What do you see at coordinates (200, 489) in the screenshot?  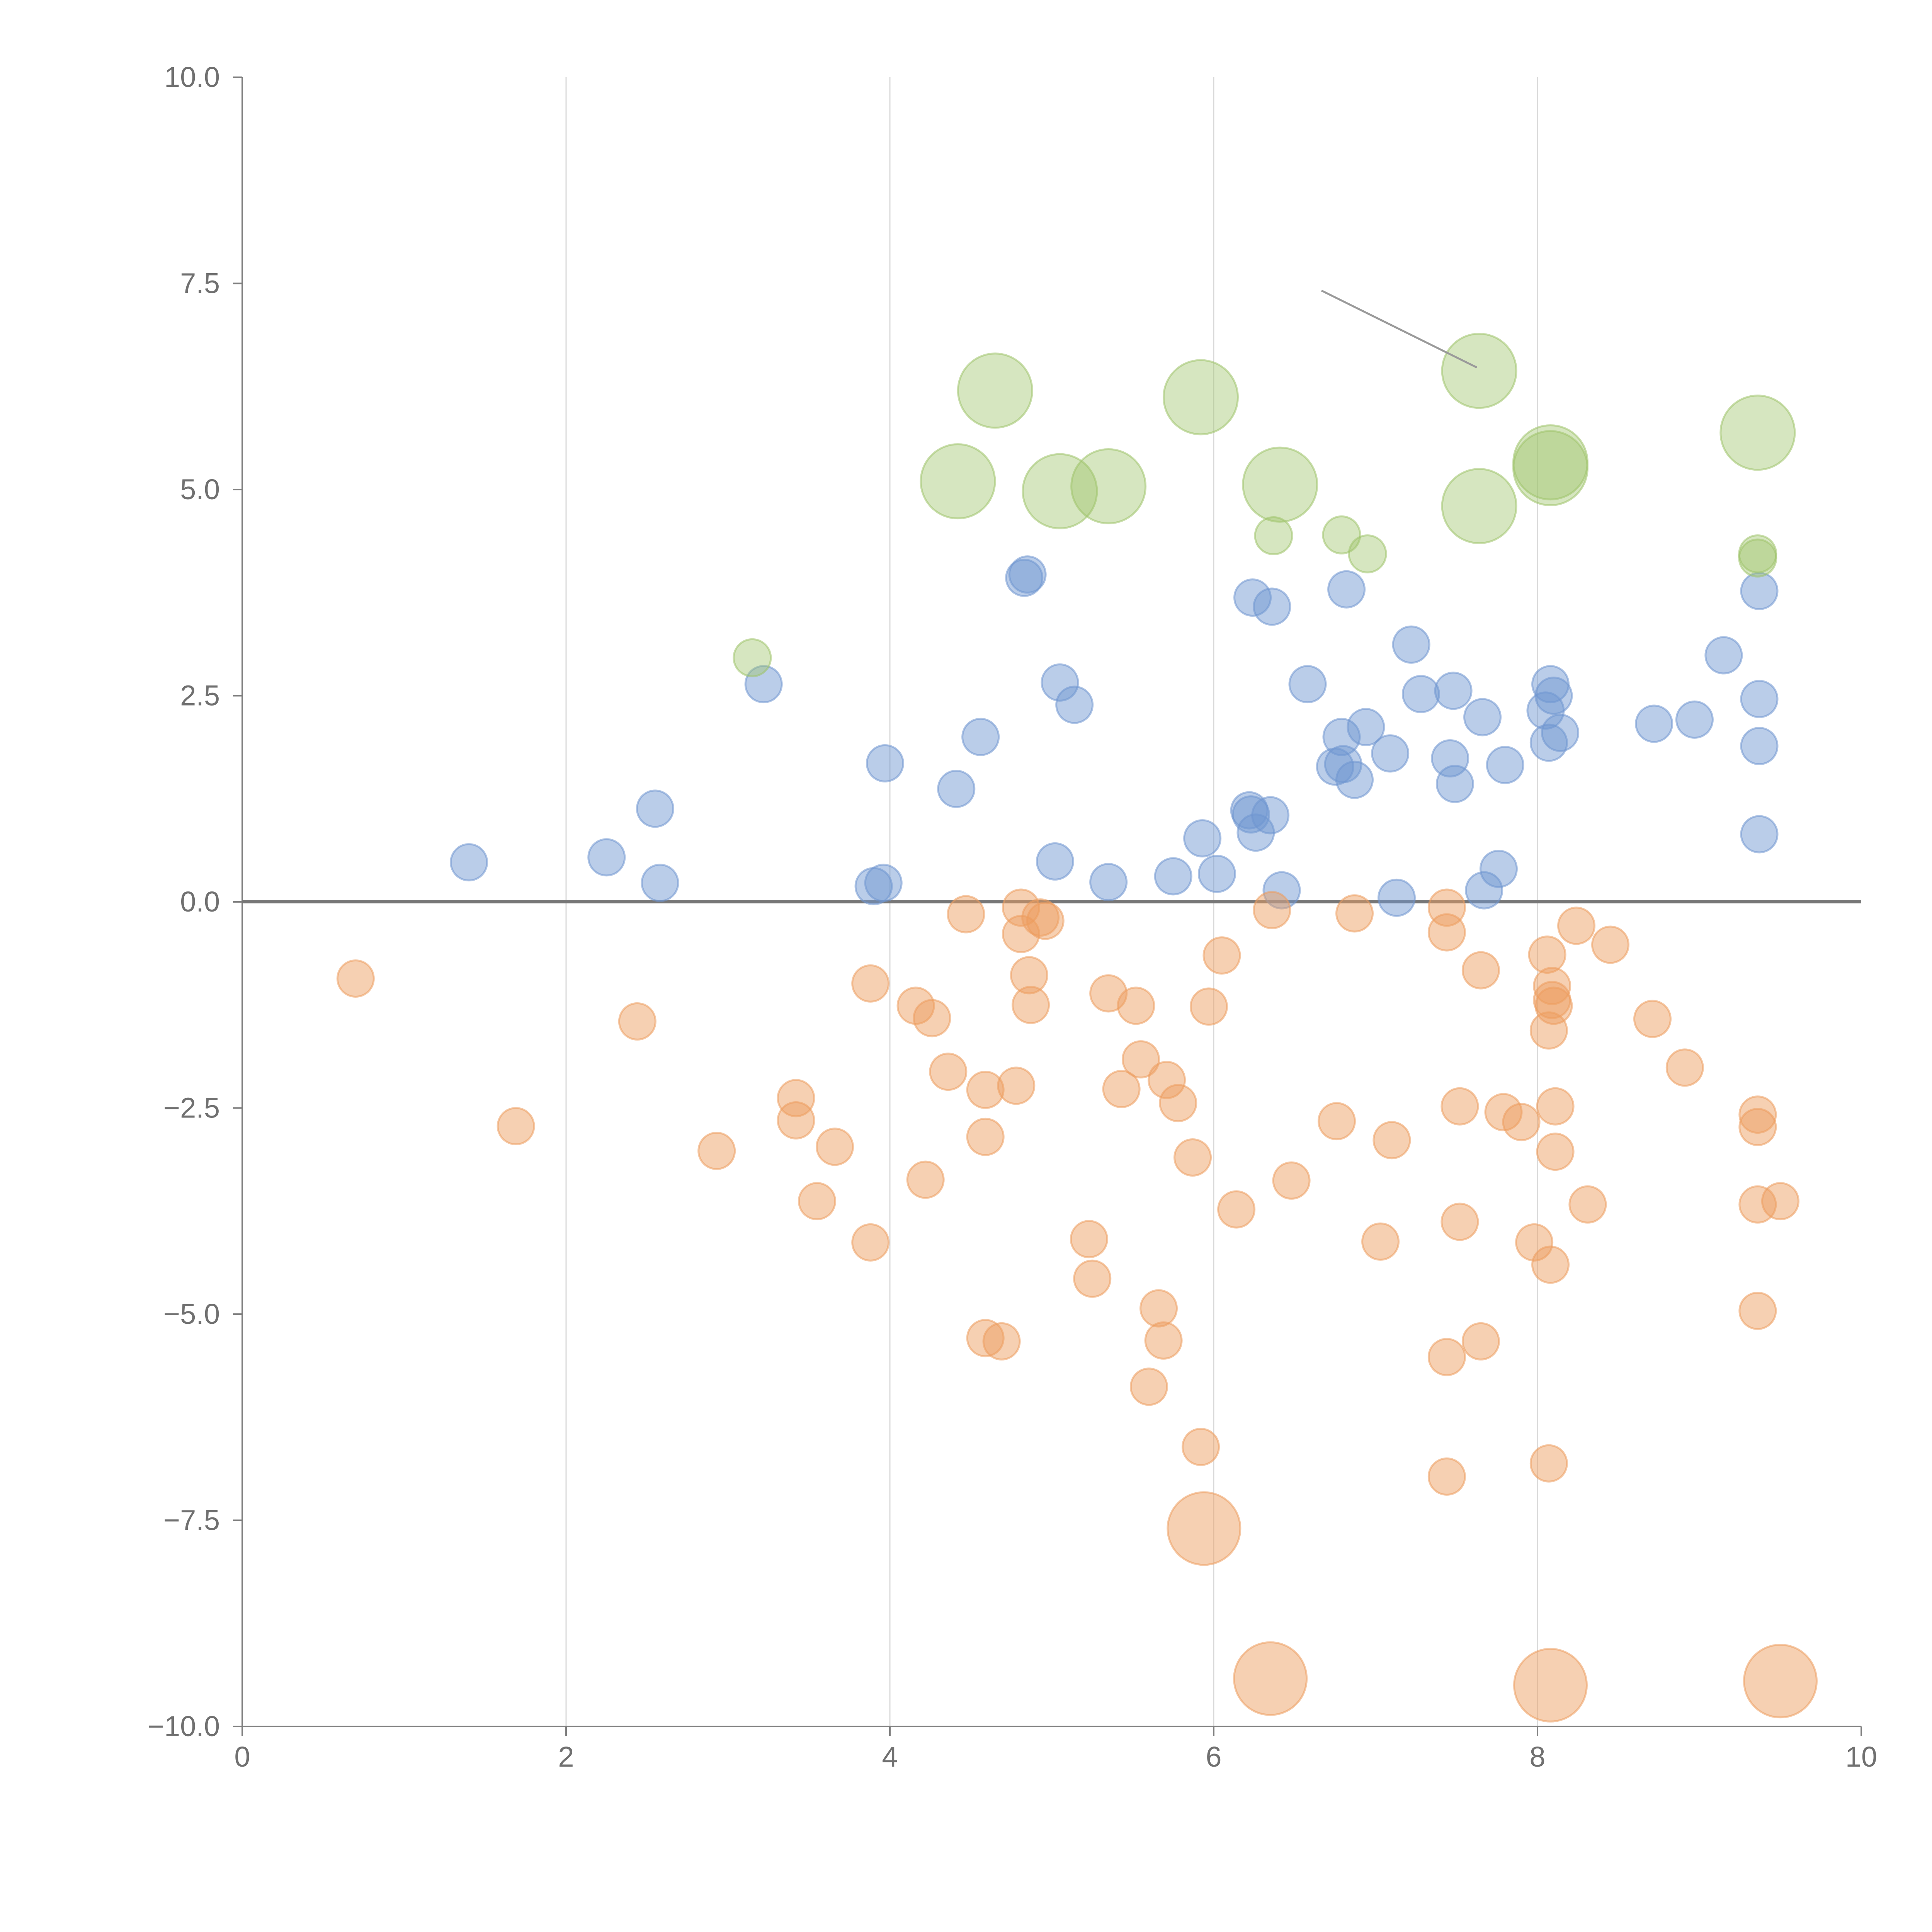 I see `y-tick-label: 5.0` at bounding box center [200, 489].